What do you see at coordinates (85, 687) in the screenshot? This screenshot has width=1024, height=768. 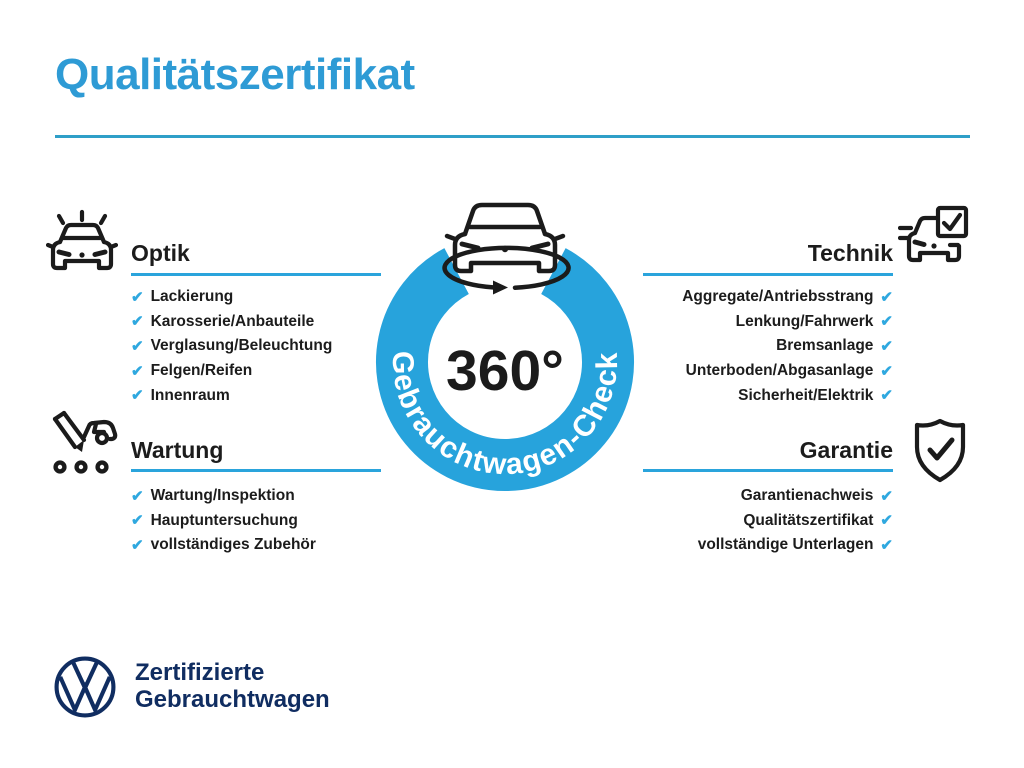 I see `vw-logo` at bounding box center [85, 687].